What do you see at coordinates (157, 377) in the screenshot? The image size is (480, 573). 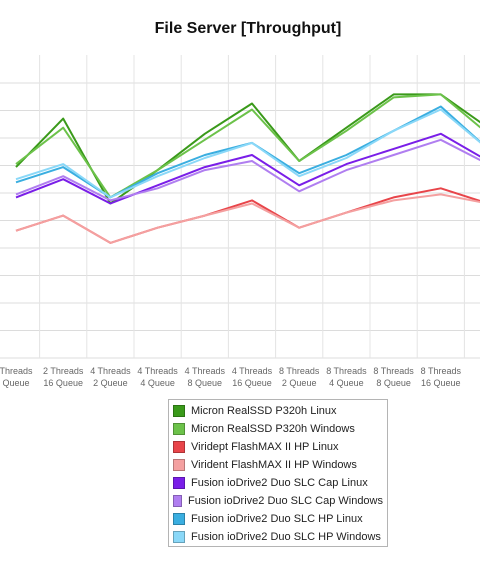 I see `x-tick-label: 4 Threads 4 Queue` at bounding box center [157, 377].